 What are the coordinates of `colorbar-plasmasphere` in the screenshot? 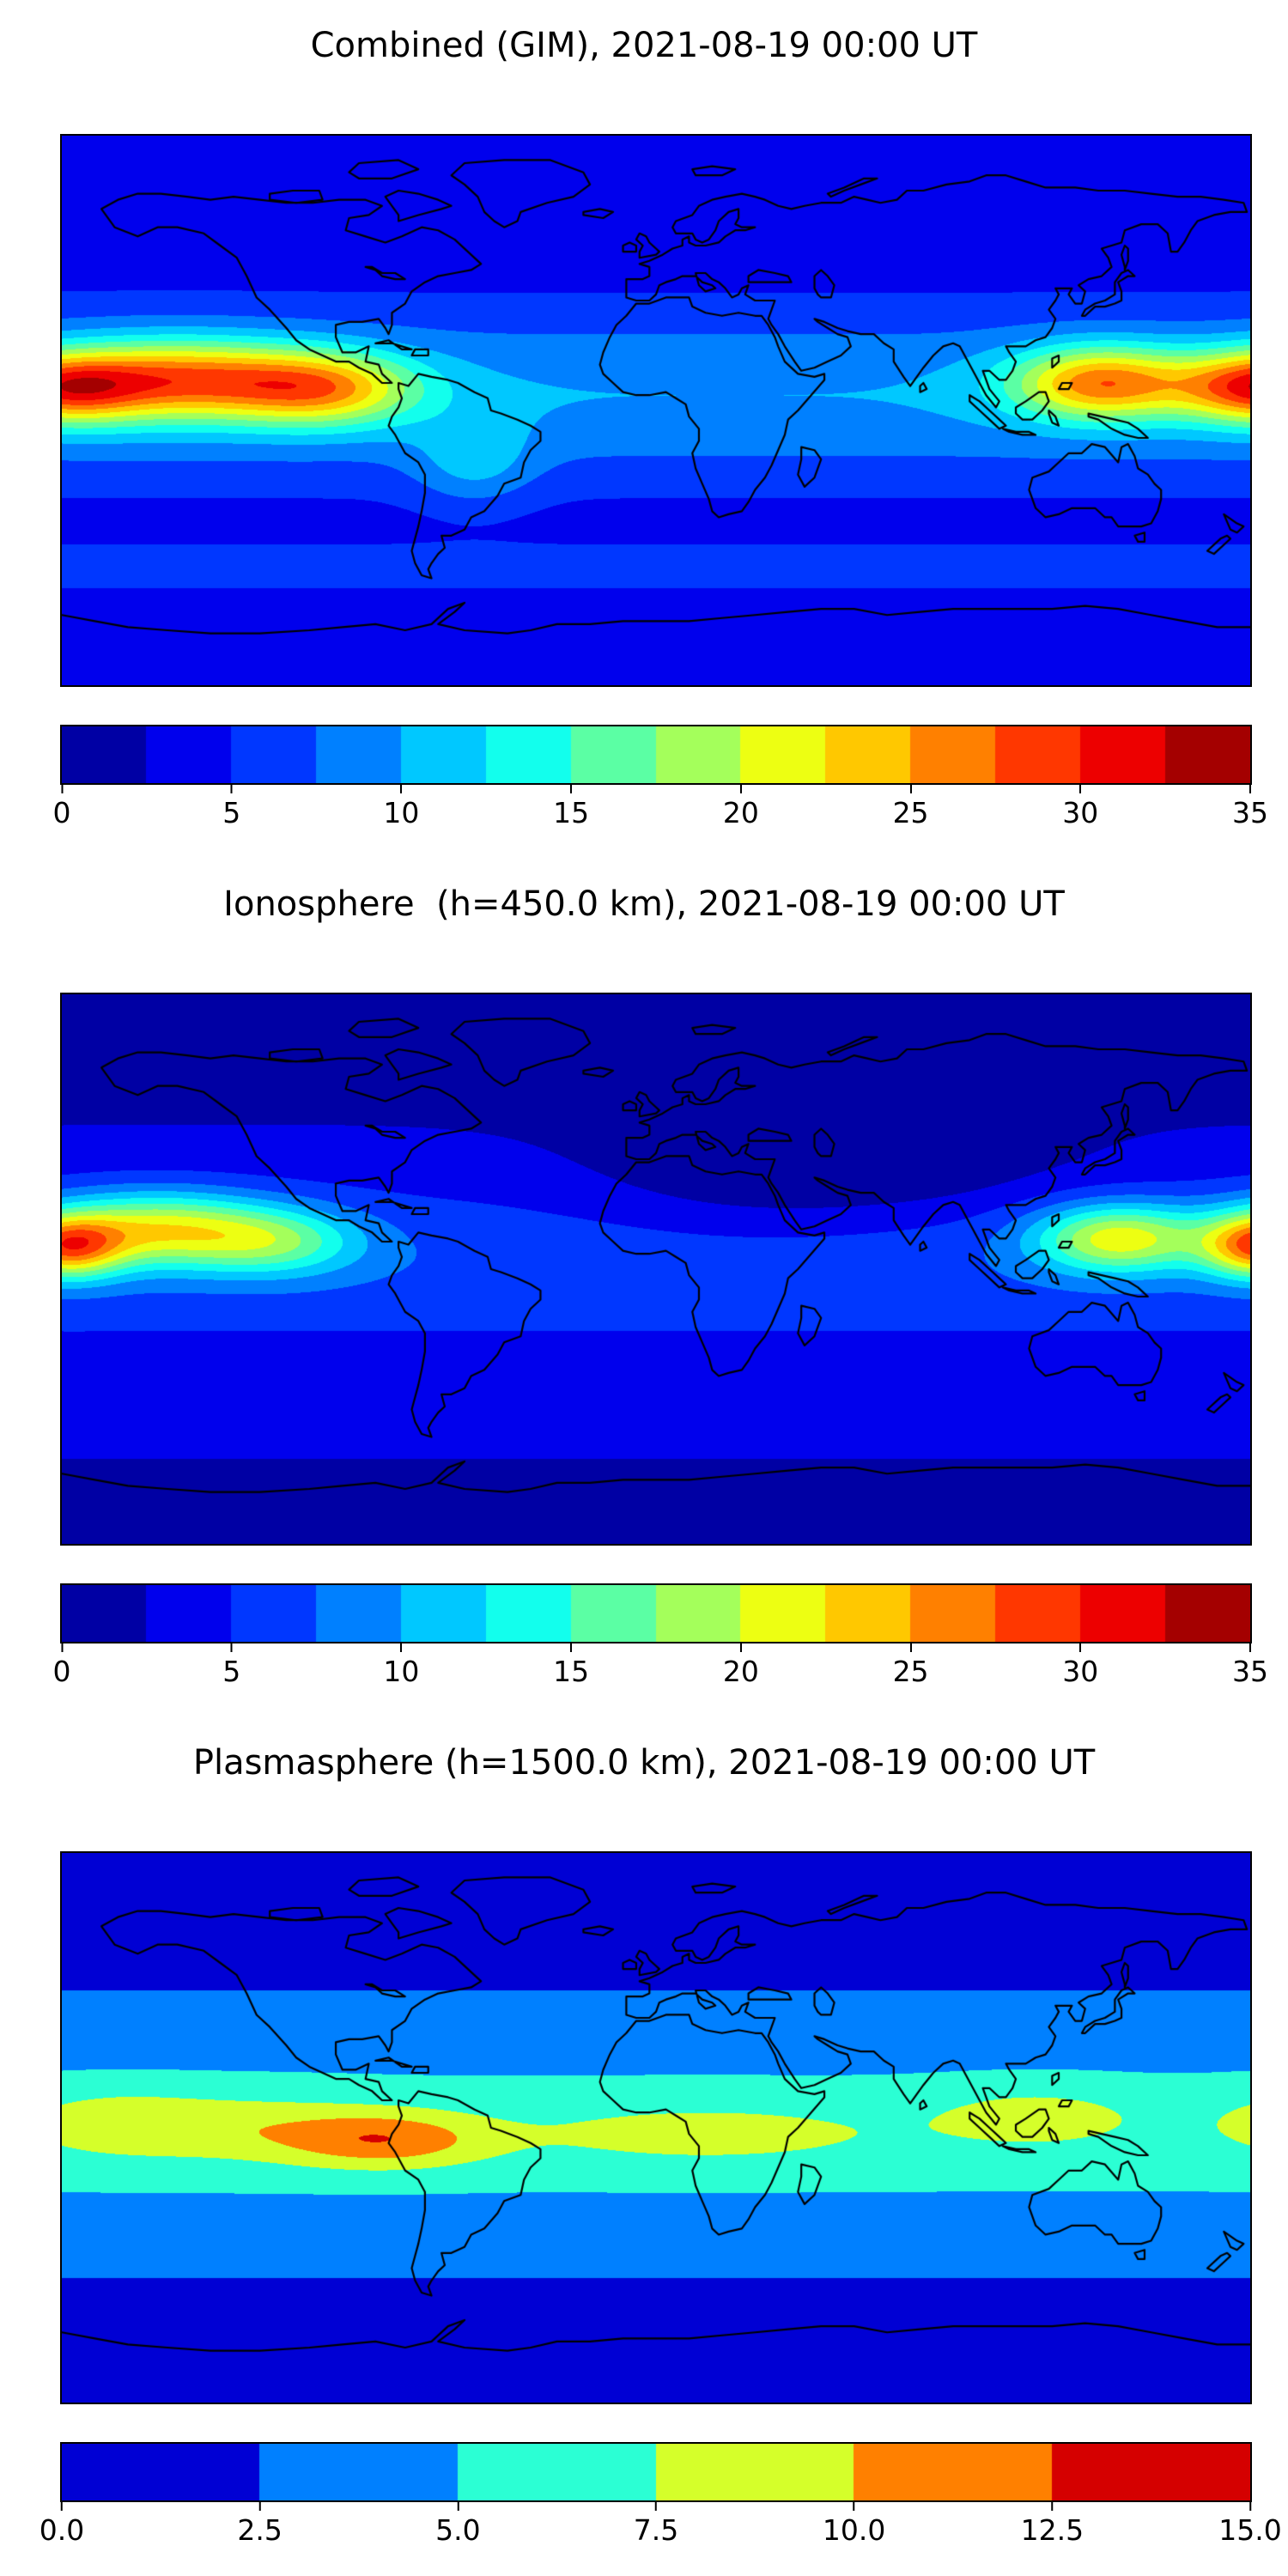 It's located at (656, 2472).